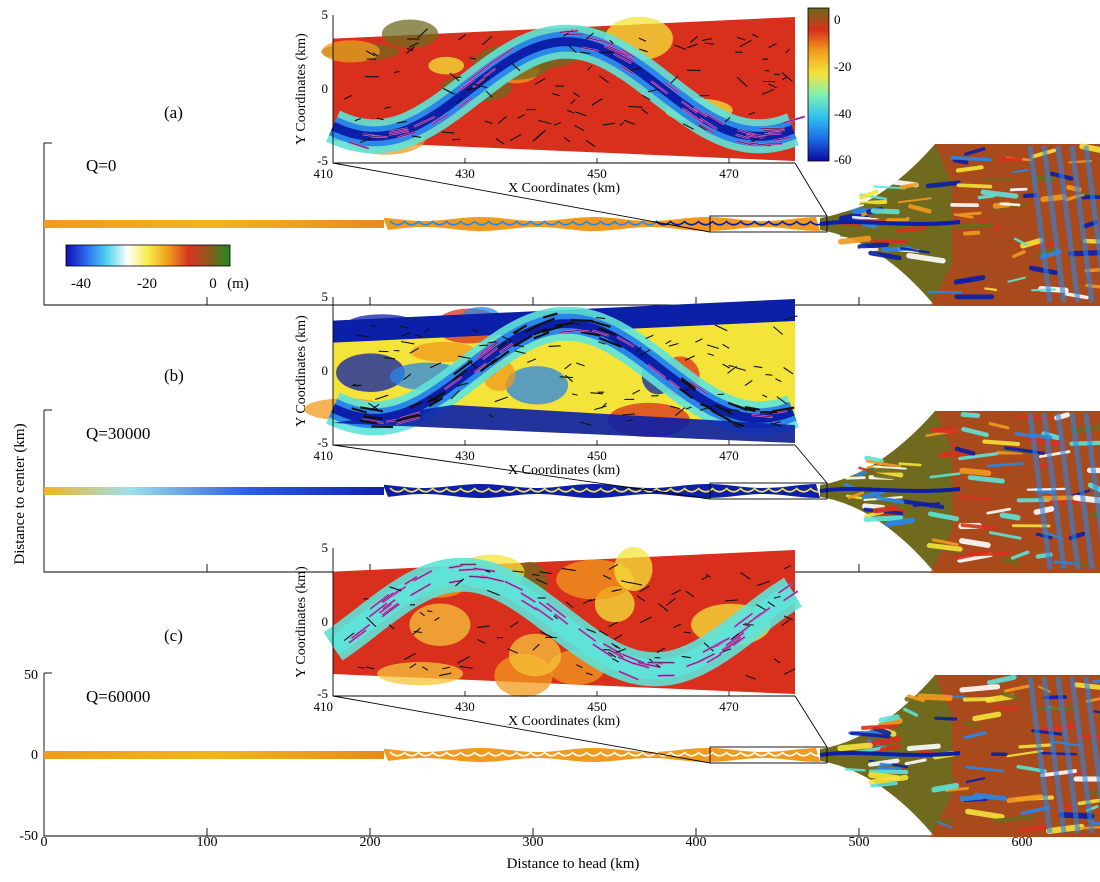 The height and width of the screenshot is (882, 1100). I want to click on inset-colorbar-tick: -60, so click(842, 159).